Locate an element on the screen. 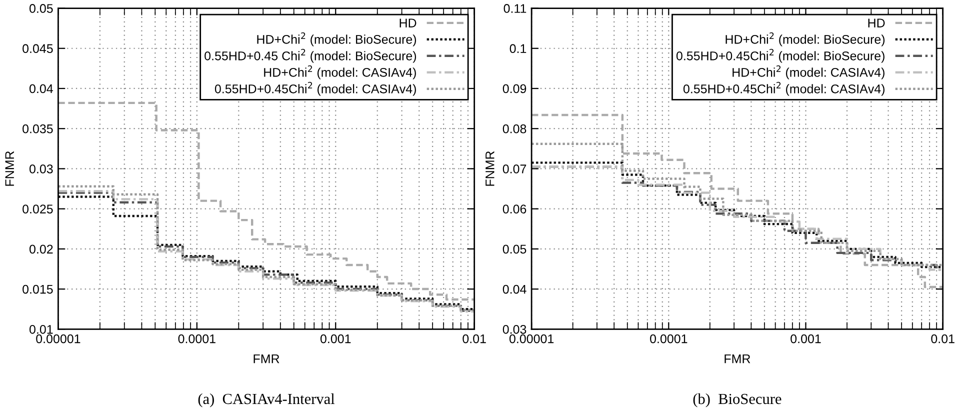 The image size is (970, 413). y-tick-label: 0.035 is located at coordinates (37, 129).